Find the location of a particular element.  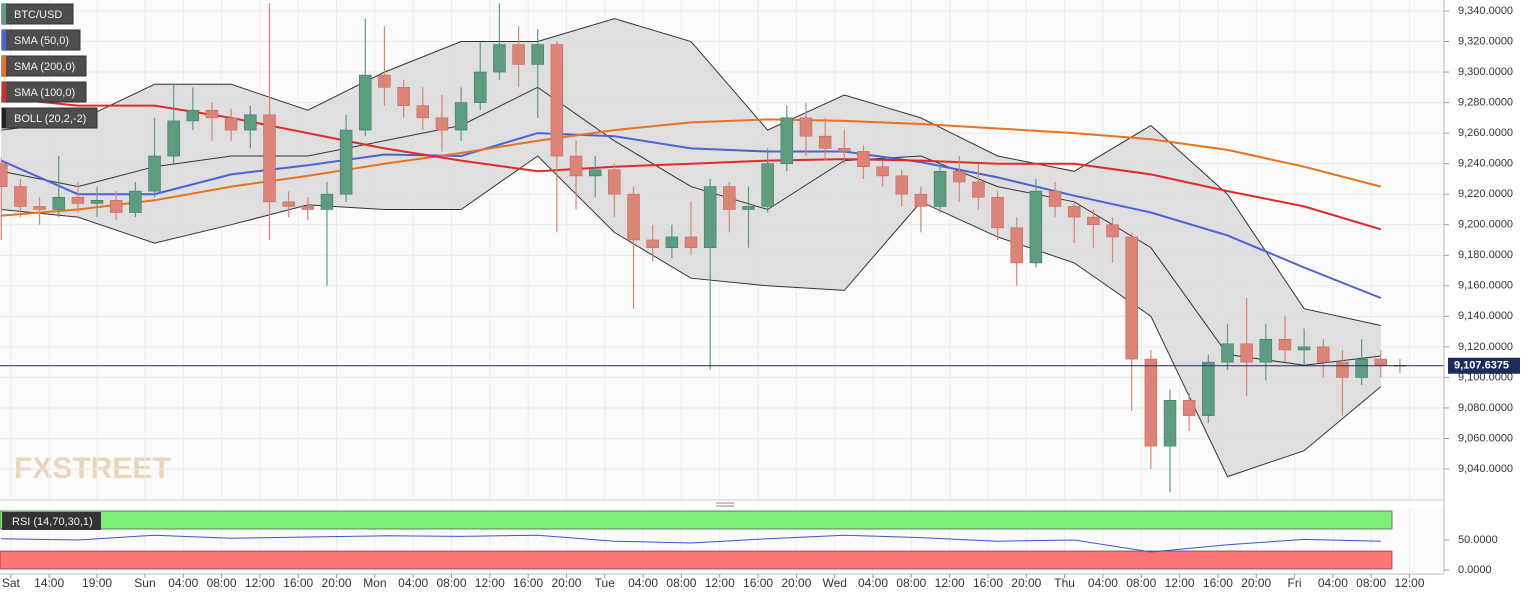

watermark: FXSTREET is located at coordinates (92, 468).